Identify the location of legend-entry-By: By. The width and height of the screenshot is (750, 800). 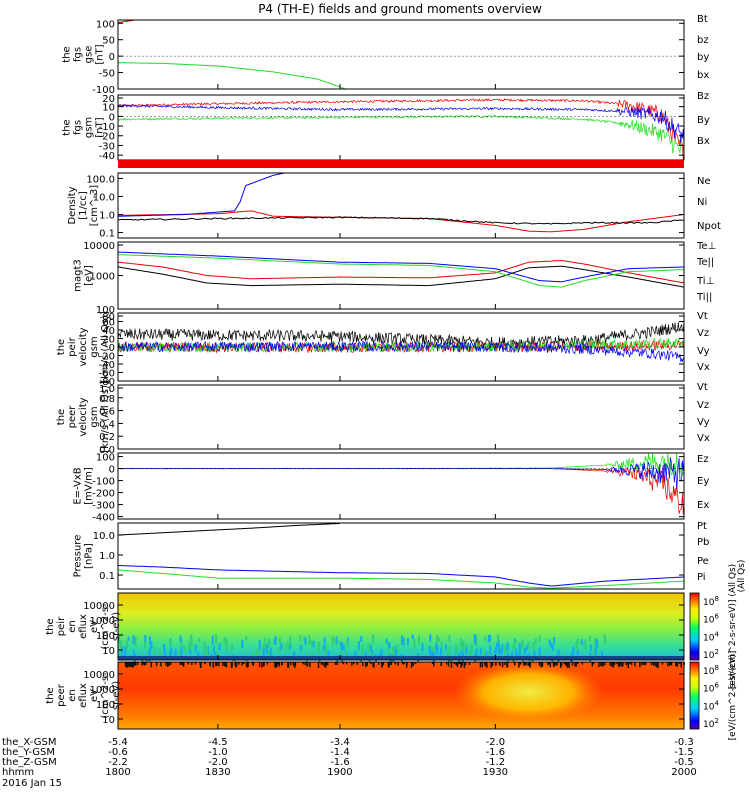
(703, 120).